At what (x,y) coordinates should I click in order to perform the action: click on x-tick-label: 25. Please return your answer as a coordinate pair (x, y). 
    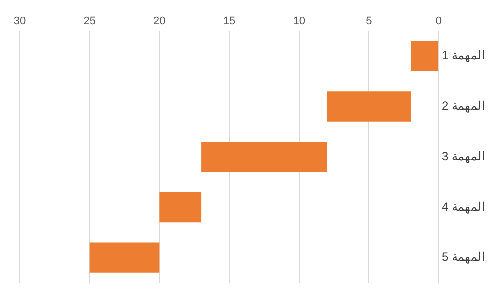
    Looking at the image, I should click on (90, 22).